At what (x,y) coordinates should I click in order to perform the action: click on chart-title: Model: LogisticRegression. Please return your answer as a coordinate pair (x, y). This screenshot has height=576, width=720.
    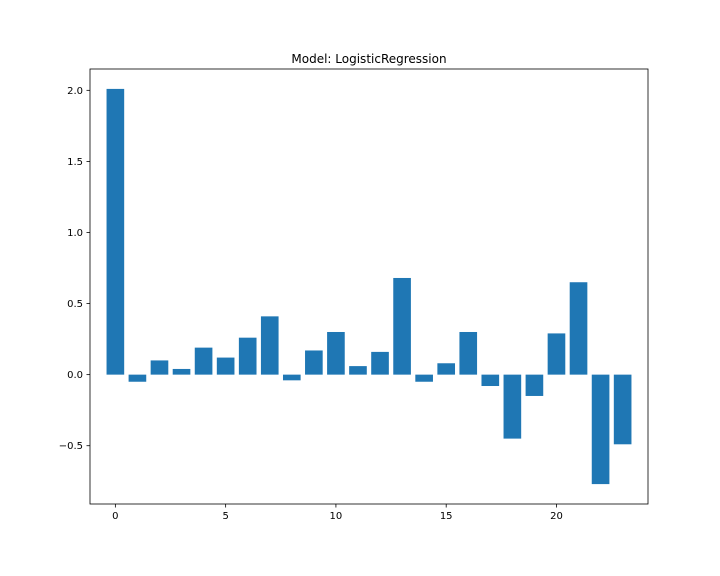
    Looking at the image, I should click on (368, 59).